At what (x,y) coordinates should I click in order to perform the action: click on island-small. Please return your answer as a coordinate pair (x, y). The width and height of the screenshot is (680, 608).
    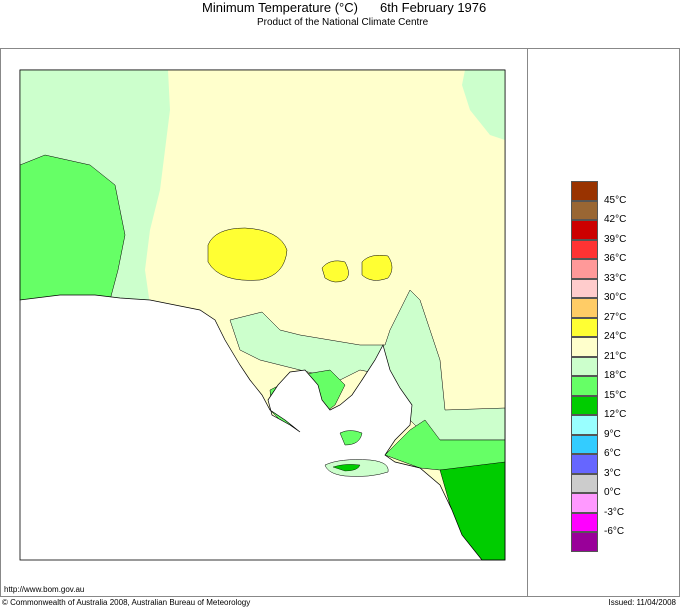
    Looking at the image, I should click on (351, 438).